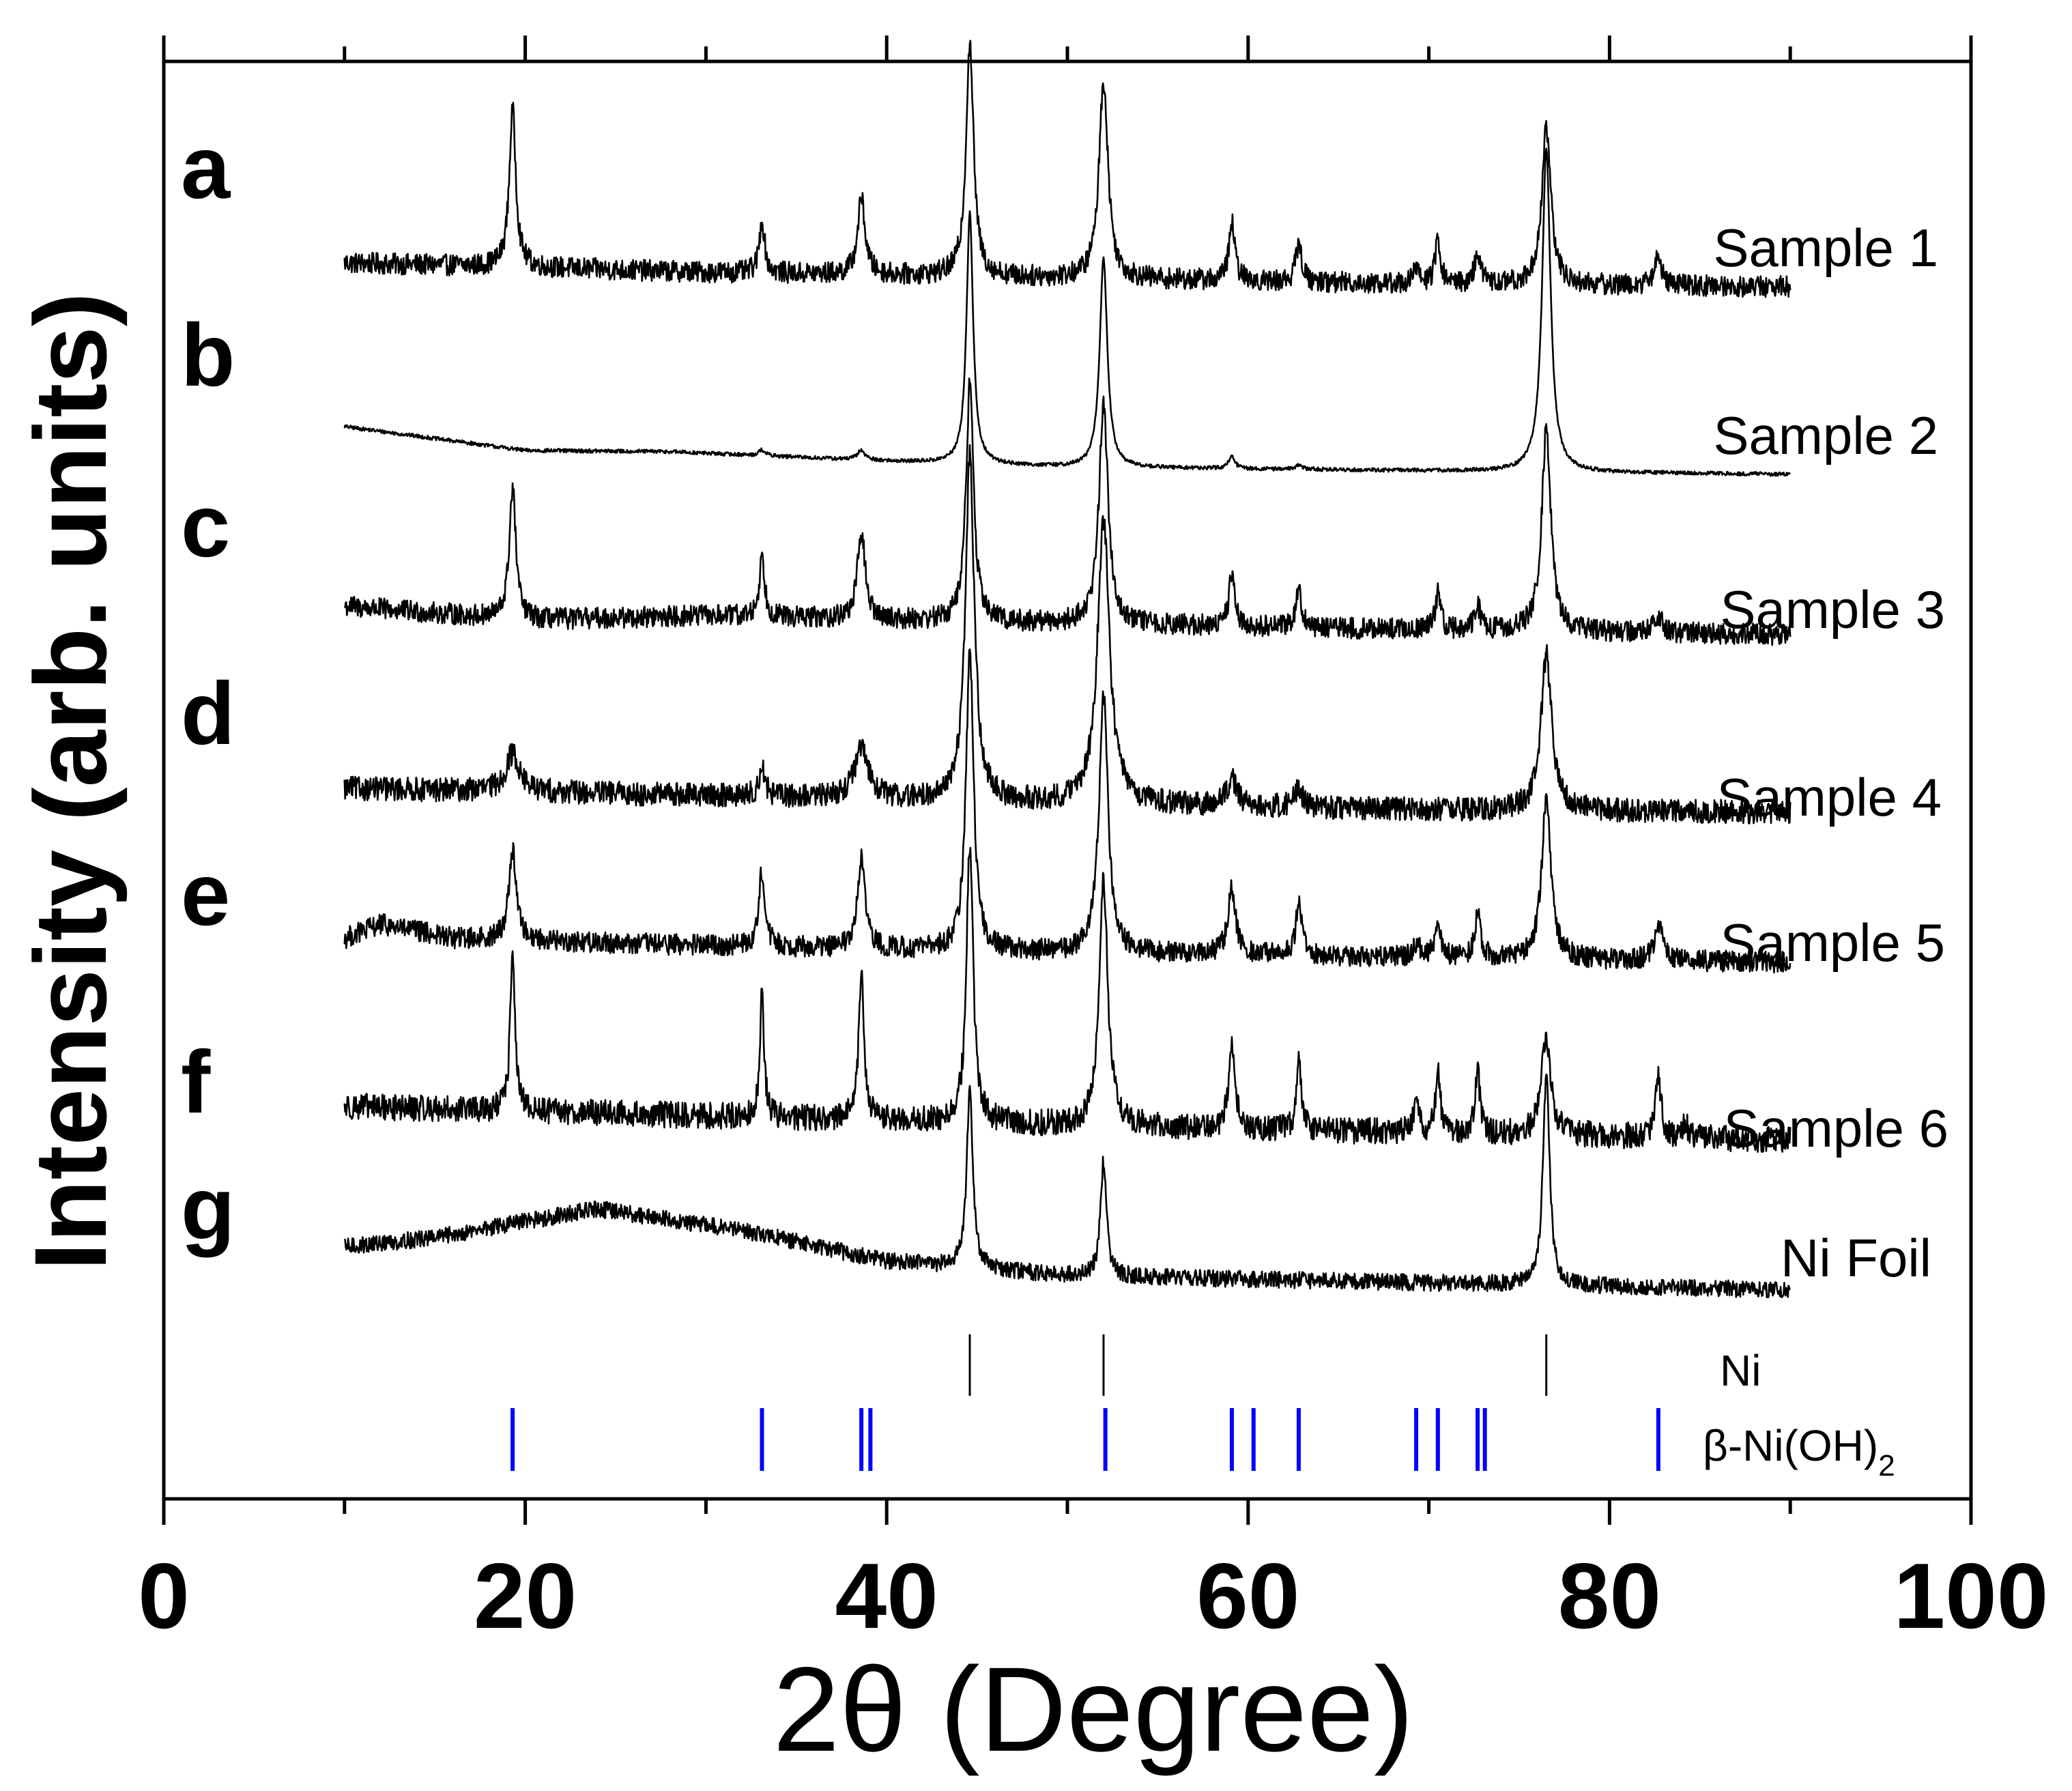 The height and width of the screenshot is (1791, 2072). What do you see at coordinates (208, 713) in the screenshot?
I see `series-letter: d` at bounding box center [208, 713].